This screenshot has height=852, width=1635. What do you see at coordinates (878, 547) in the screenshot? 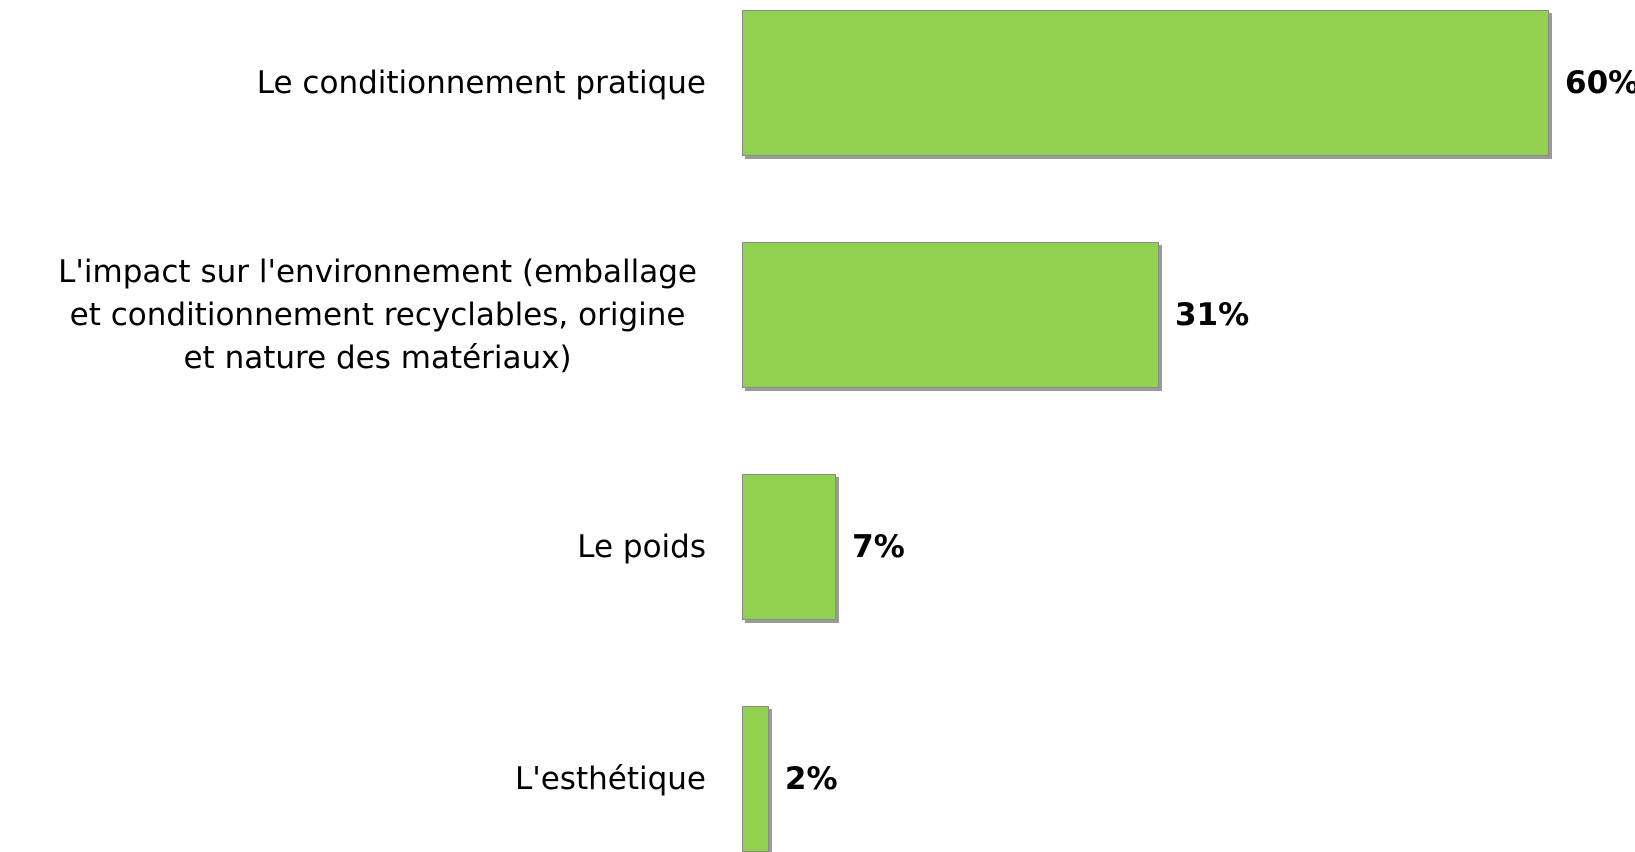
I see `value-label: 7%` at bounding box center [878, 547].